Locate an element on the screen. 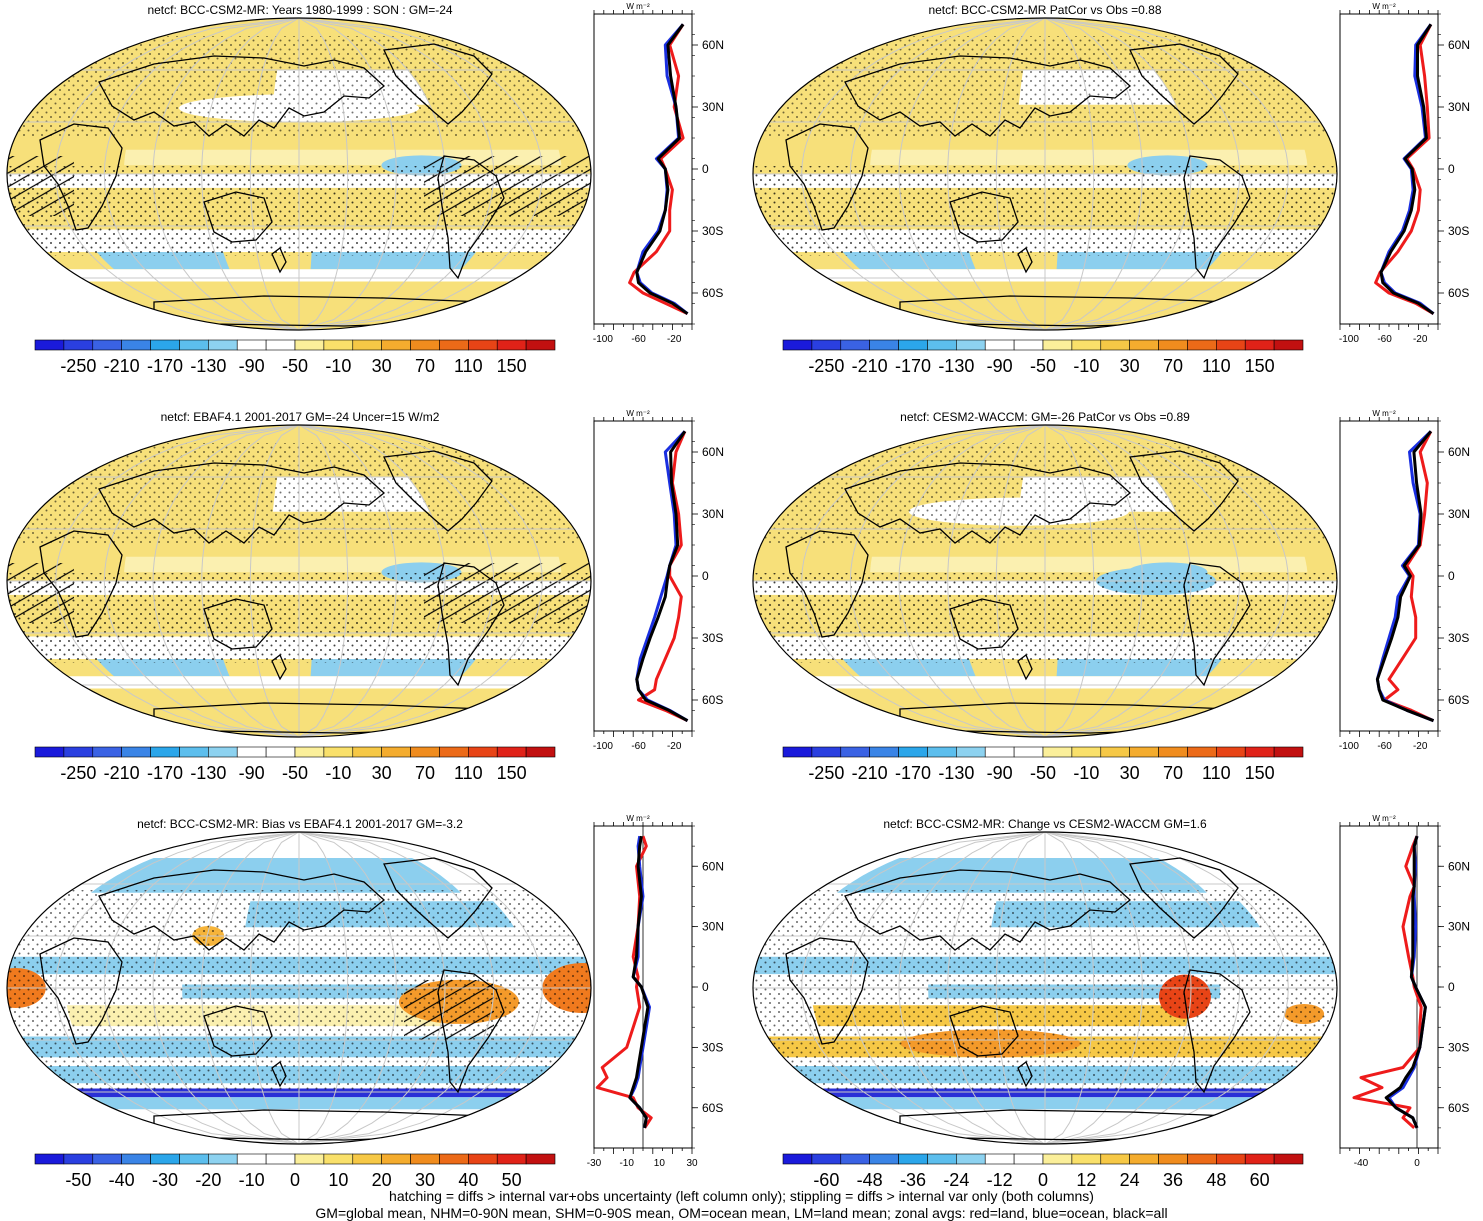  colorbar-label: -40 is located at coordinates (122, 1180).